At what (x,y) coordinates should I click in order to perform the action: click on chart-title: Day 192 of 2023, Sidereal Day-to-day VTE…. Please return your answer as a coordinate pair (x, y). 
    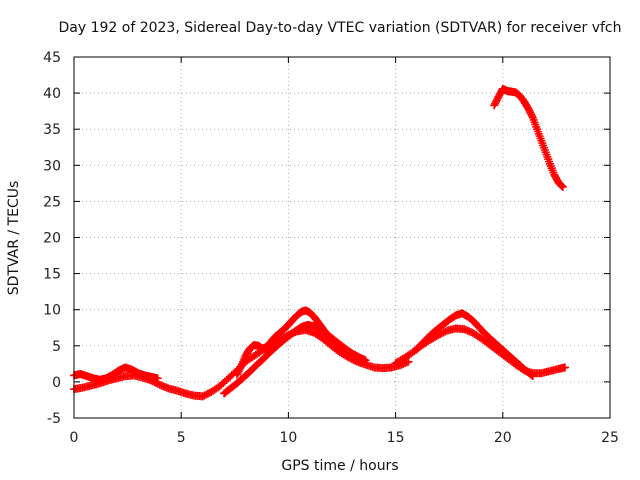
    Looking at the image, I should click on (339, 28).